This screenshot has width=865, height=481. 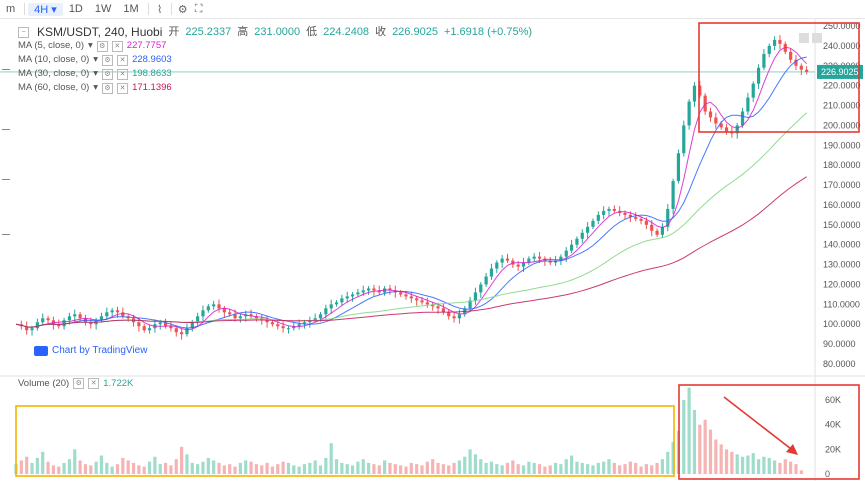 I want to click on fullscreen-icon: ⛶, so click(x=198, y=8).